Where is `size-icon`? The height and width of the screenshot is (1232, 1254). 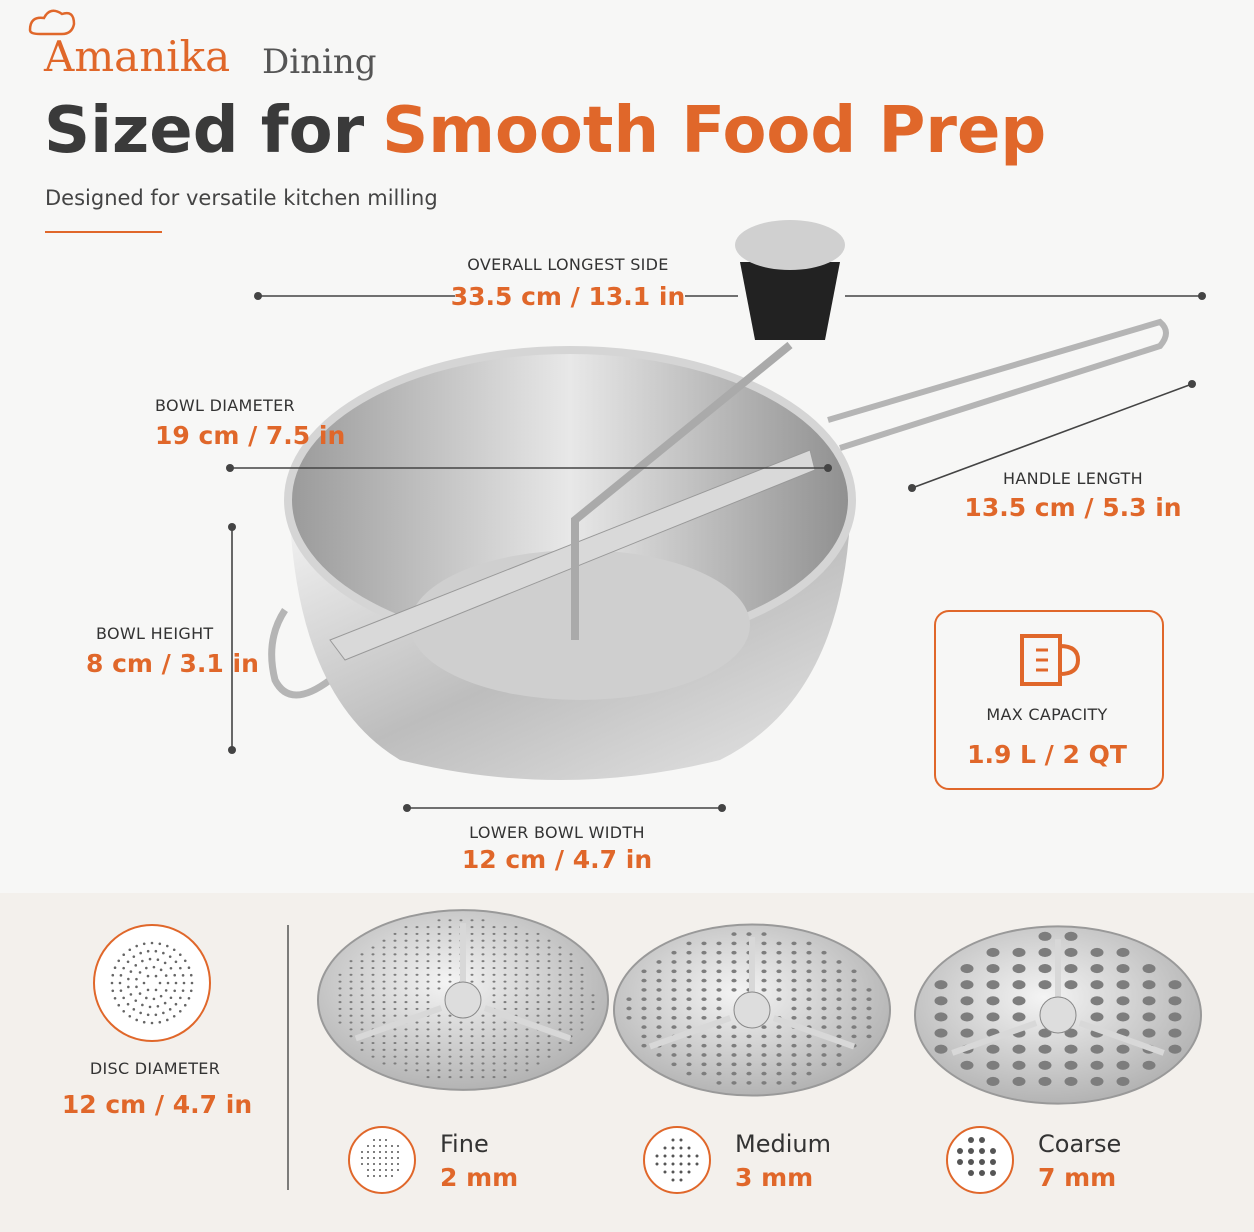 size-icon is located at coordinates (677, 1160).